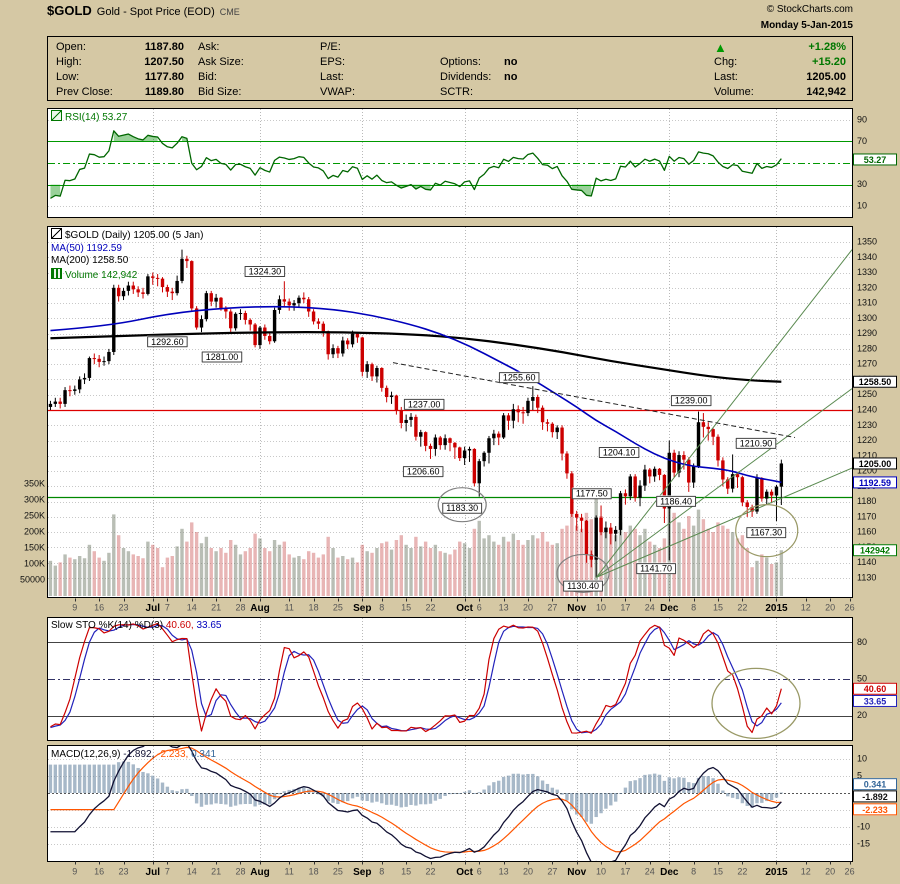  What do you see at coordinates (333, 62) in the screenshot?
I see `quote-eps-label: EPS:` at bounding box center [333, 62].